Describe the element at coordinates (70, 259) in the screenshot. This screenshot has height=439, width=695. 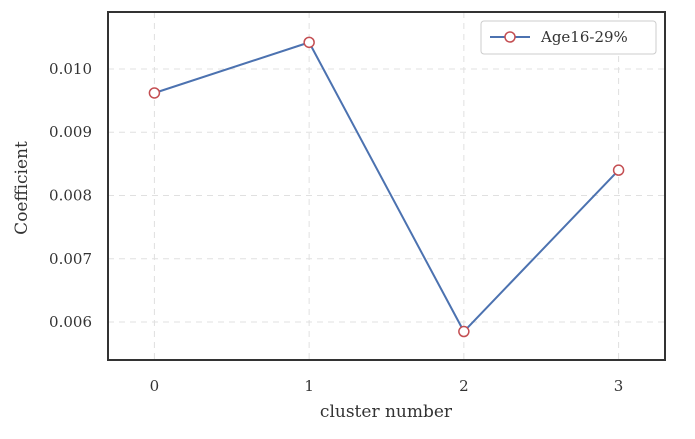
I see `y-tick-label: 0.007` at that location.